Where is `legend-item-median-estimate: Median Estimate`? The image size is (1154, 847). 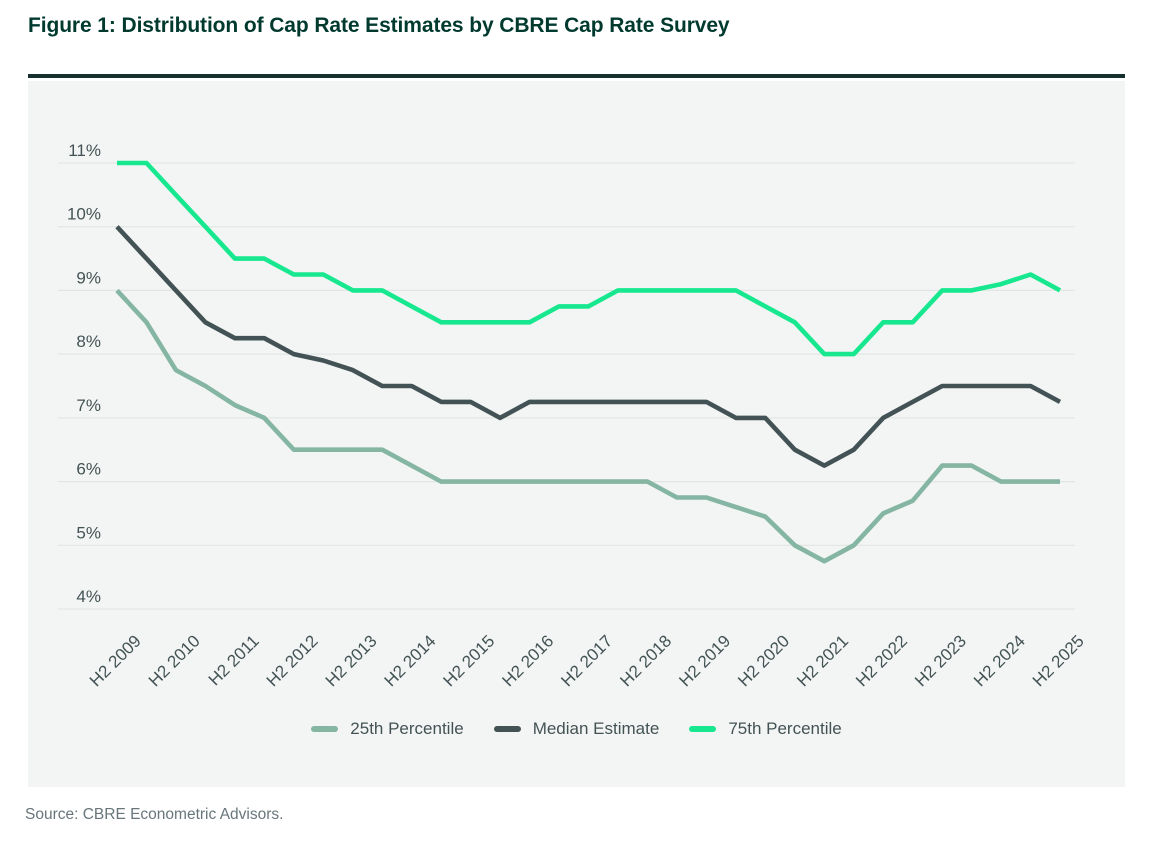 legend-item-median-estimate: Median Estimate is located at coordinates (576, 729).